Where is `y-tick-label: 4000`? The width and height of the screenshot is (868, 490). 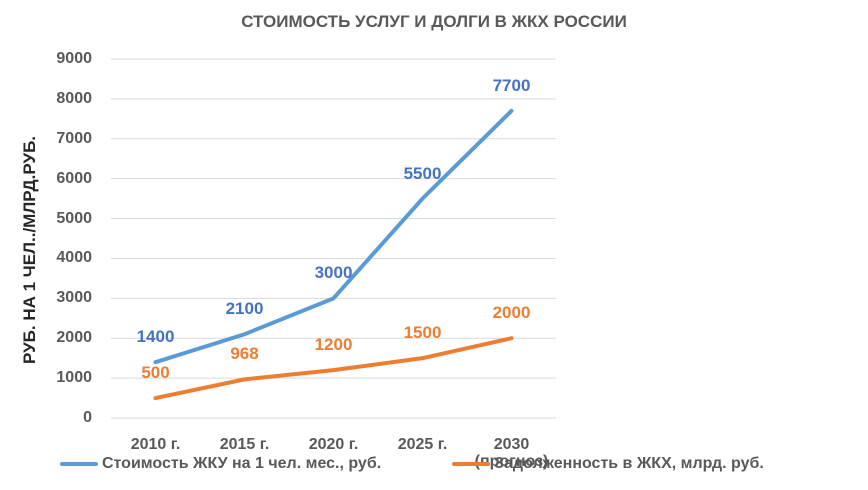 y-tick-label: 4000 is located at coordinates (74, 258).